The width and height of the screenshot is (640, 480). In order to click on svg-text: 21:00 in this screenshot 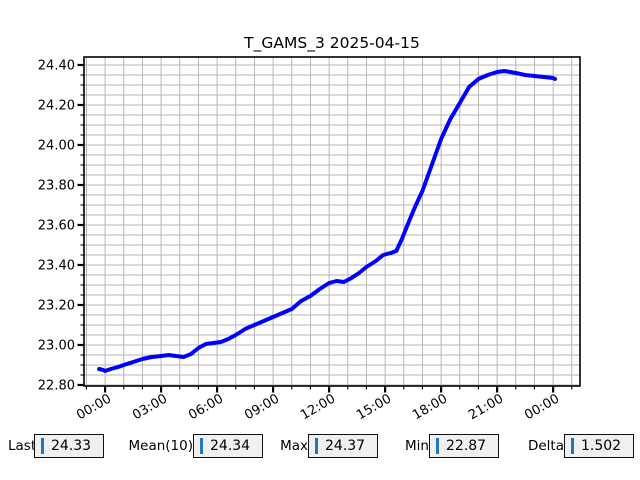, I will do `click(486, 407)`.